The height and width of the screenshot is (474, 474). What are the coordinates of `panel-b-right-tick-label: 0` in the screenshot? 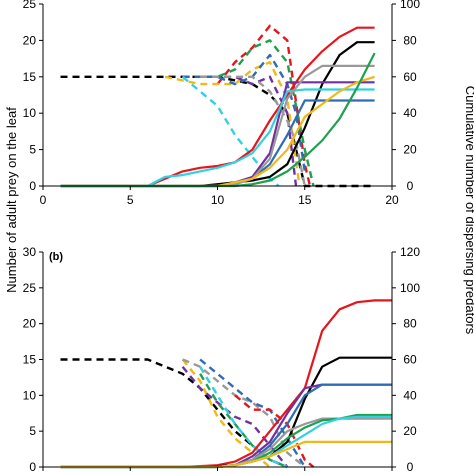 It's located at (410, 467).